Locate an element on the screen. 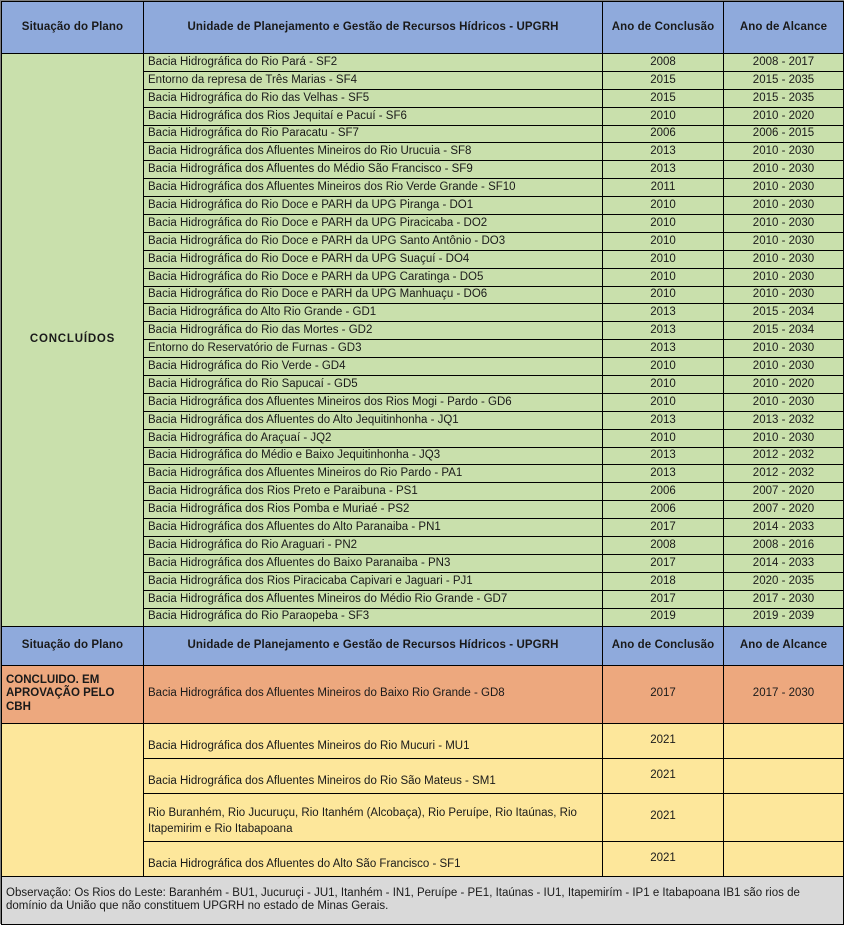 This screenshot has height=925, width=844. cell-ano-alcance: 2020 - 2035 is located at coordinates (783, 581).